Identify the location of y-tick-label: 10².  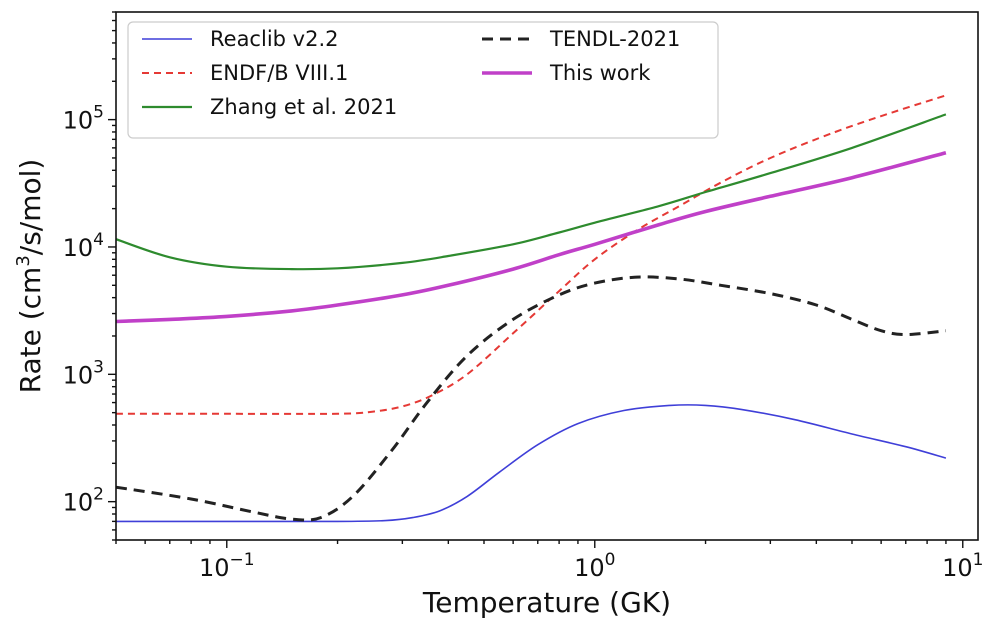
(83, 501).